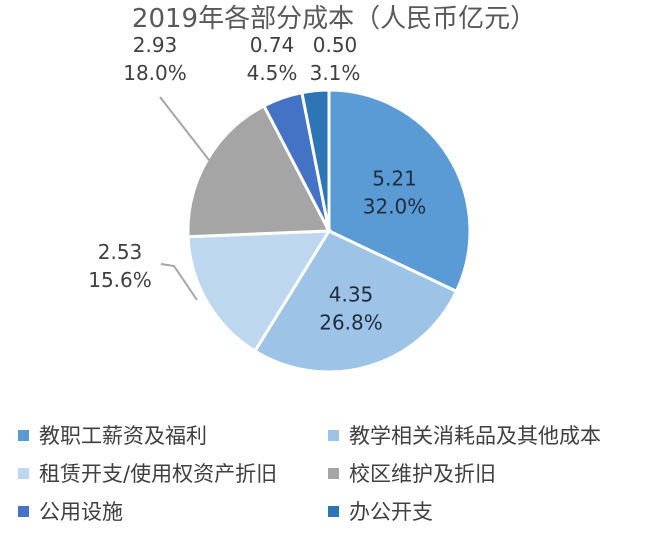 Image resolution: width=668 pixels, height=539 pixels. What do you see at coordinates (155, 45) in the screenshot?
I see `data-label-value-3: 2.93` at bounding box center [155, 45].